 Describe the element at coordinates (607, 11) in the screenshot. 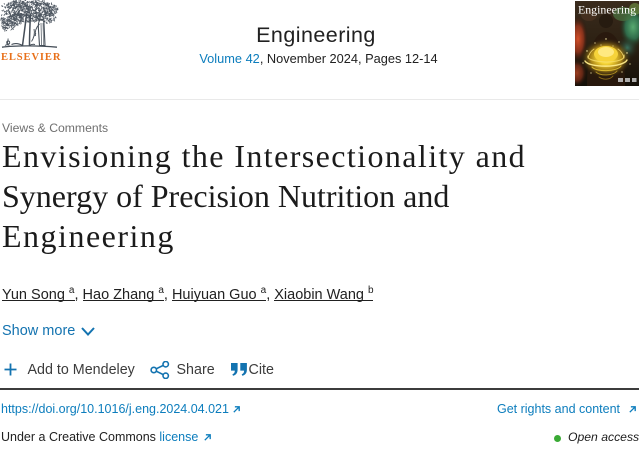

I see `svg-text: Engineering` at that location.